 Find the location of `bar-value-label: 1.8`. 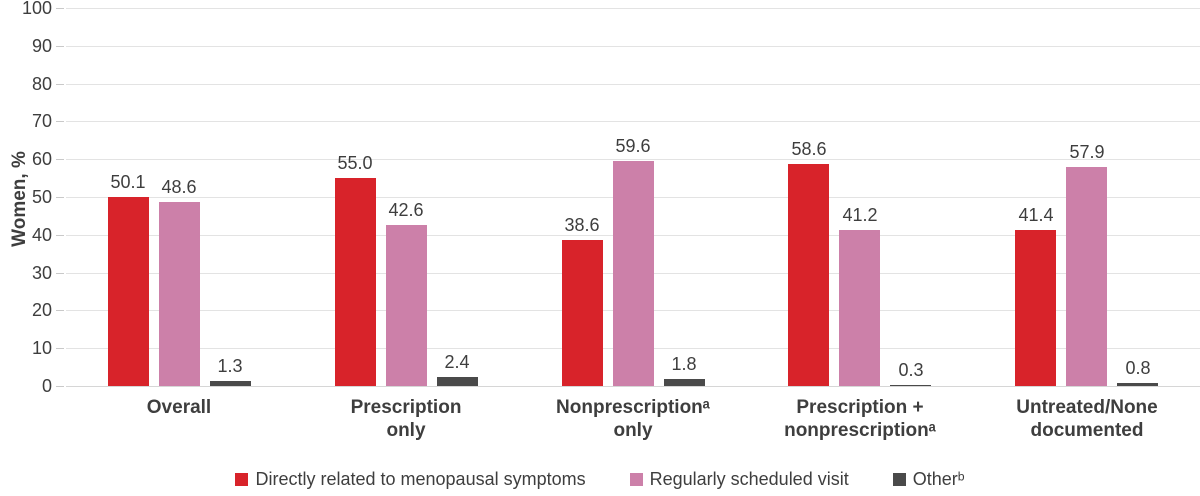

bar-value-label: 1.8 is located at coordinates (684, 364).